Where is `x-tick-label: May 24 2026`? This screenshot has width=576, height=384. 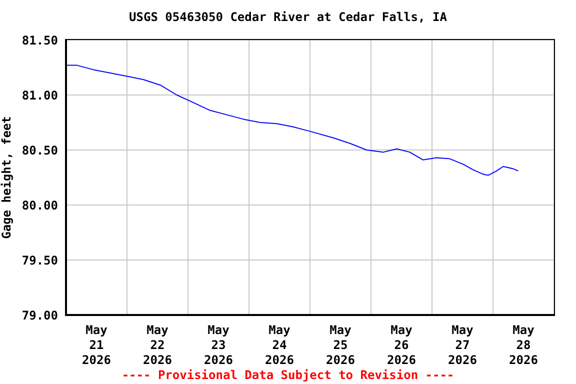
x-tick-label: May 24 2026 is located at coordinates (279, 345).